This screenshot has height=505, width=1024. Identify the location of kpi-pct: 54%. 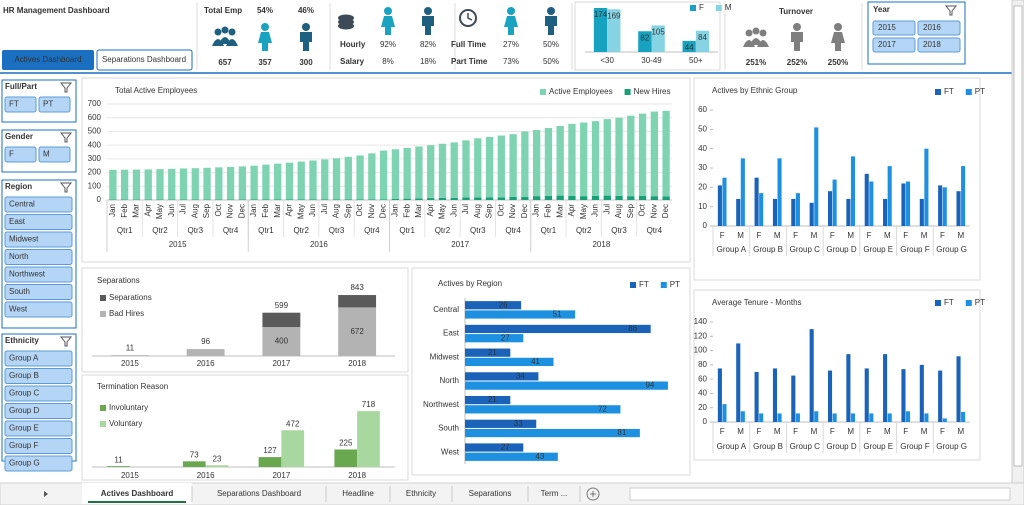
(265, 10).